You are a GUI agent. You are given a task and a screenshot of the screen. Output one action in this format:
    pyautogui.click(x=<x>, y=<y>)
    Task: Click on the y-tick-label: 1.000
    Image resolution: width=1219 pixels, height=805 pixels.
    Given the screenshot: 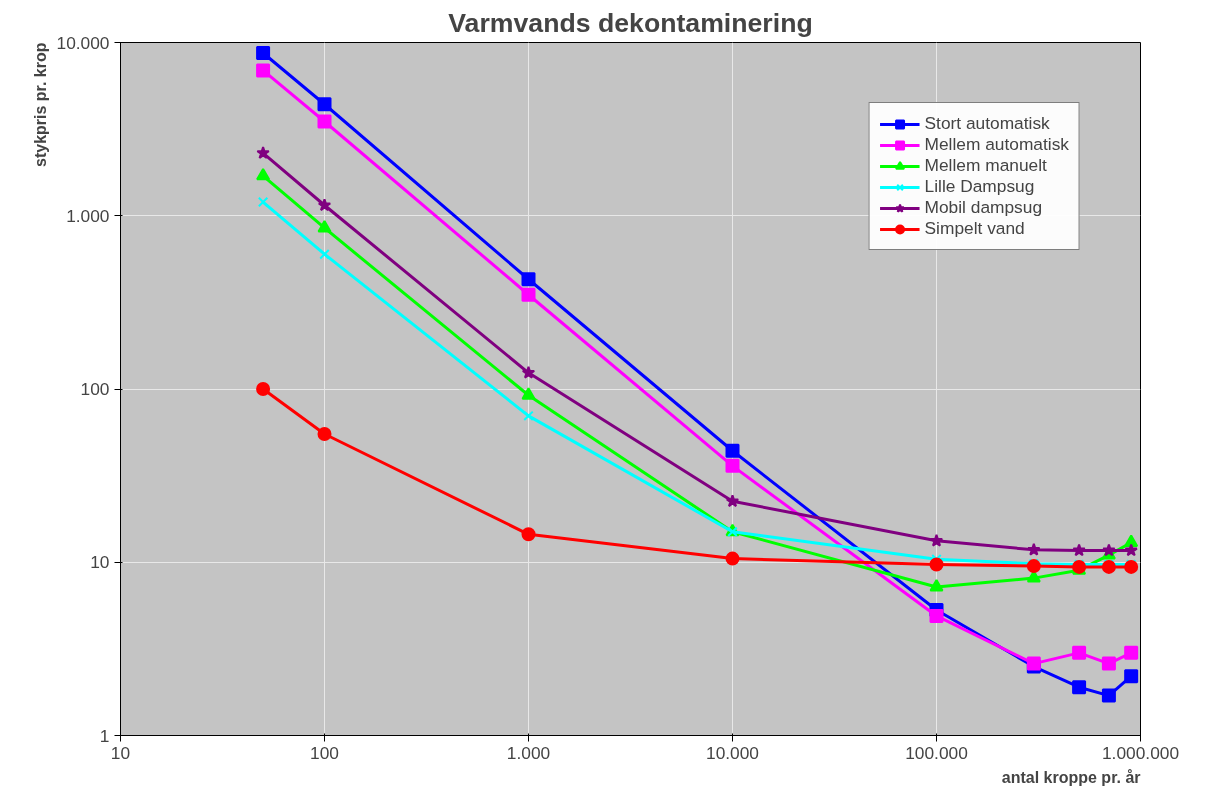 What is the action you would take?
    pyautogui.click(x=88, y=215)
    